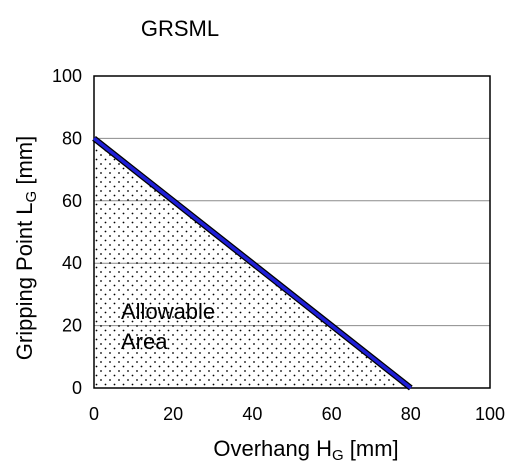 Image resolution: width=527 pixels, height=466 pixels. I want to click on y-axis-title-main: Gripping Point L, so click(24, 281).